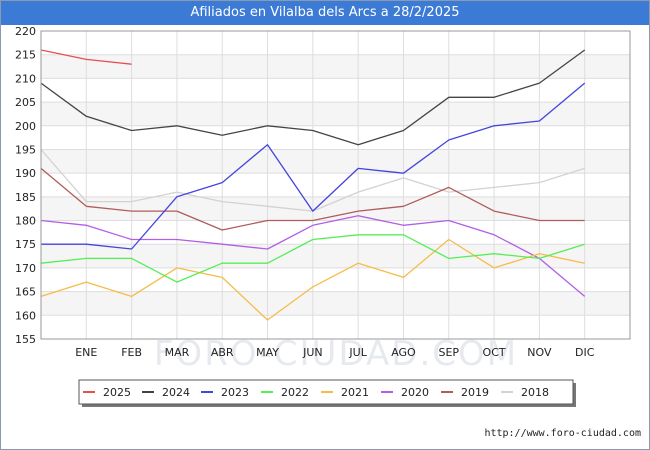 Image resolution: width=650 pixels, height=450 pixels. What do you see at coordinates (295, 392) in the screenshot?
I see `legend-label-2022: 2022` at bounding box center [295, 392].